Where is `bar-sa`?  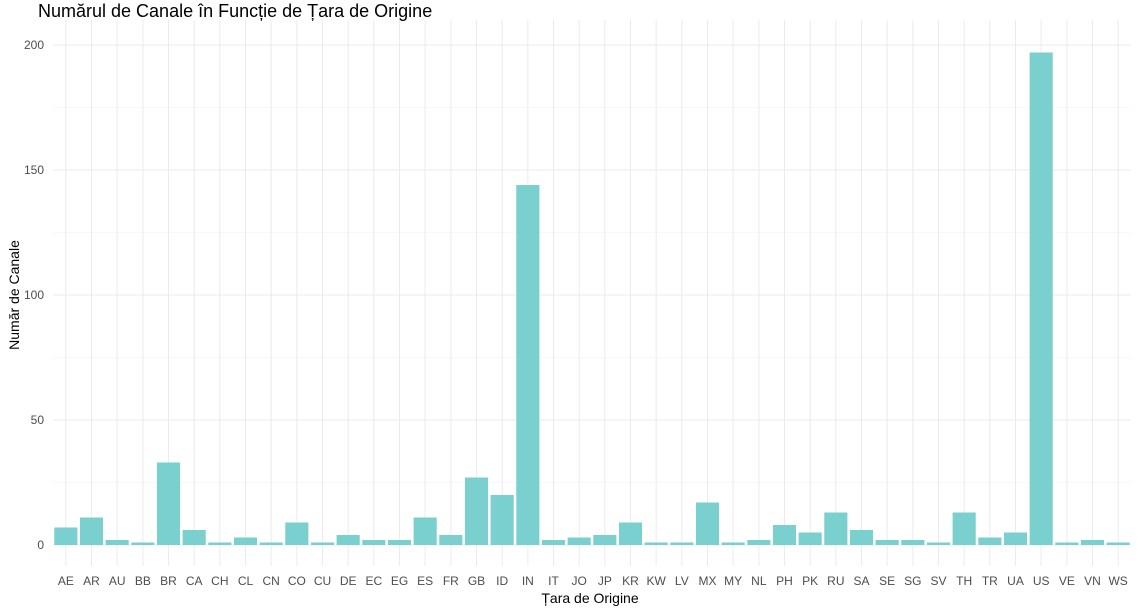
bar-sa is located at coordinates (861, 537).